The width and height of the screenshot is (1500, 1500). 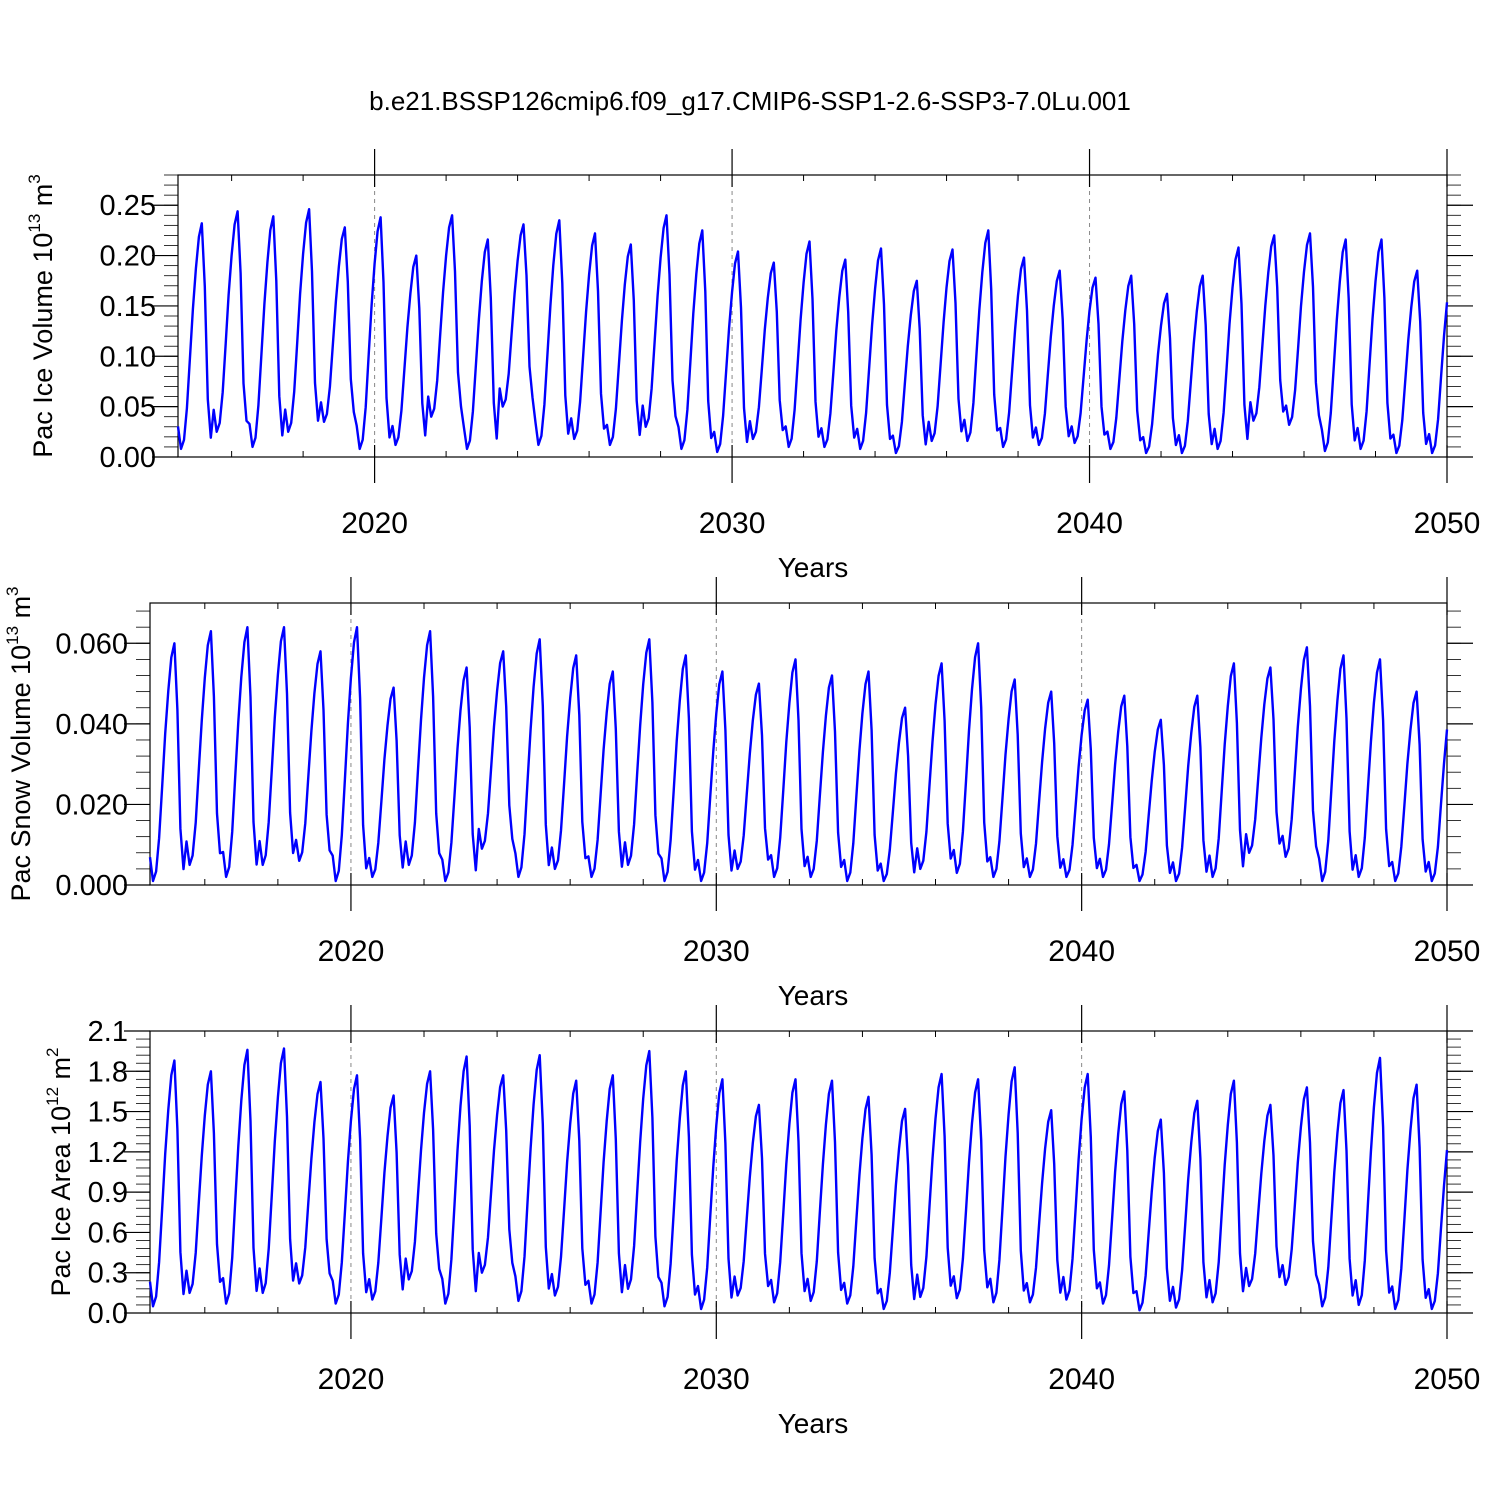 What do you see at coordinates (108, 1072) in the screenshot?
I see `y-tick-label: 1.8` at bounding box center [108, 1072].